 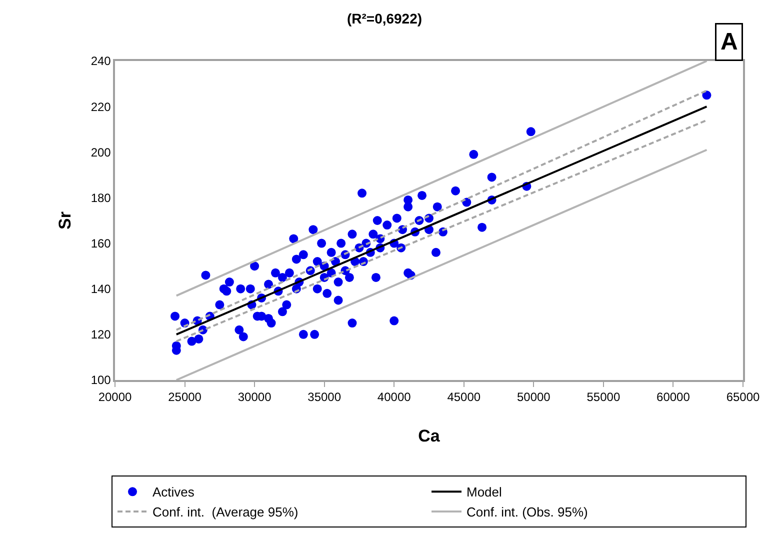 I want to click on y-tick-label: 140, so click(x=101, y=289).